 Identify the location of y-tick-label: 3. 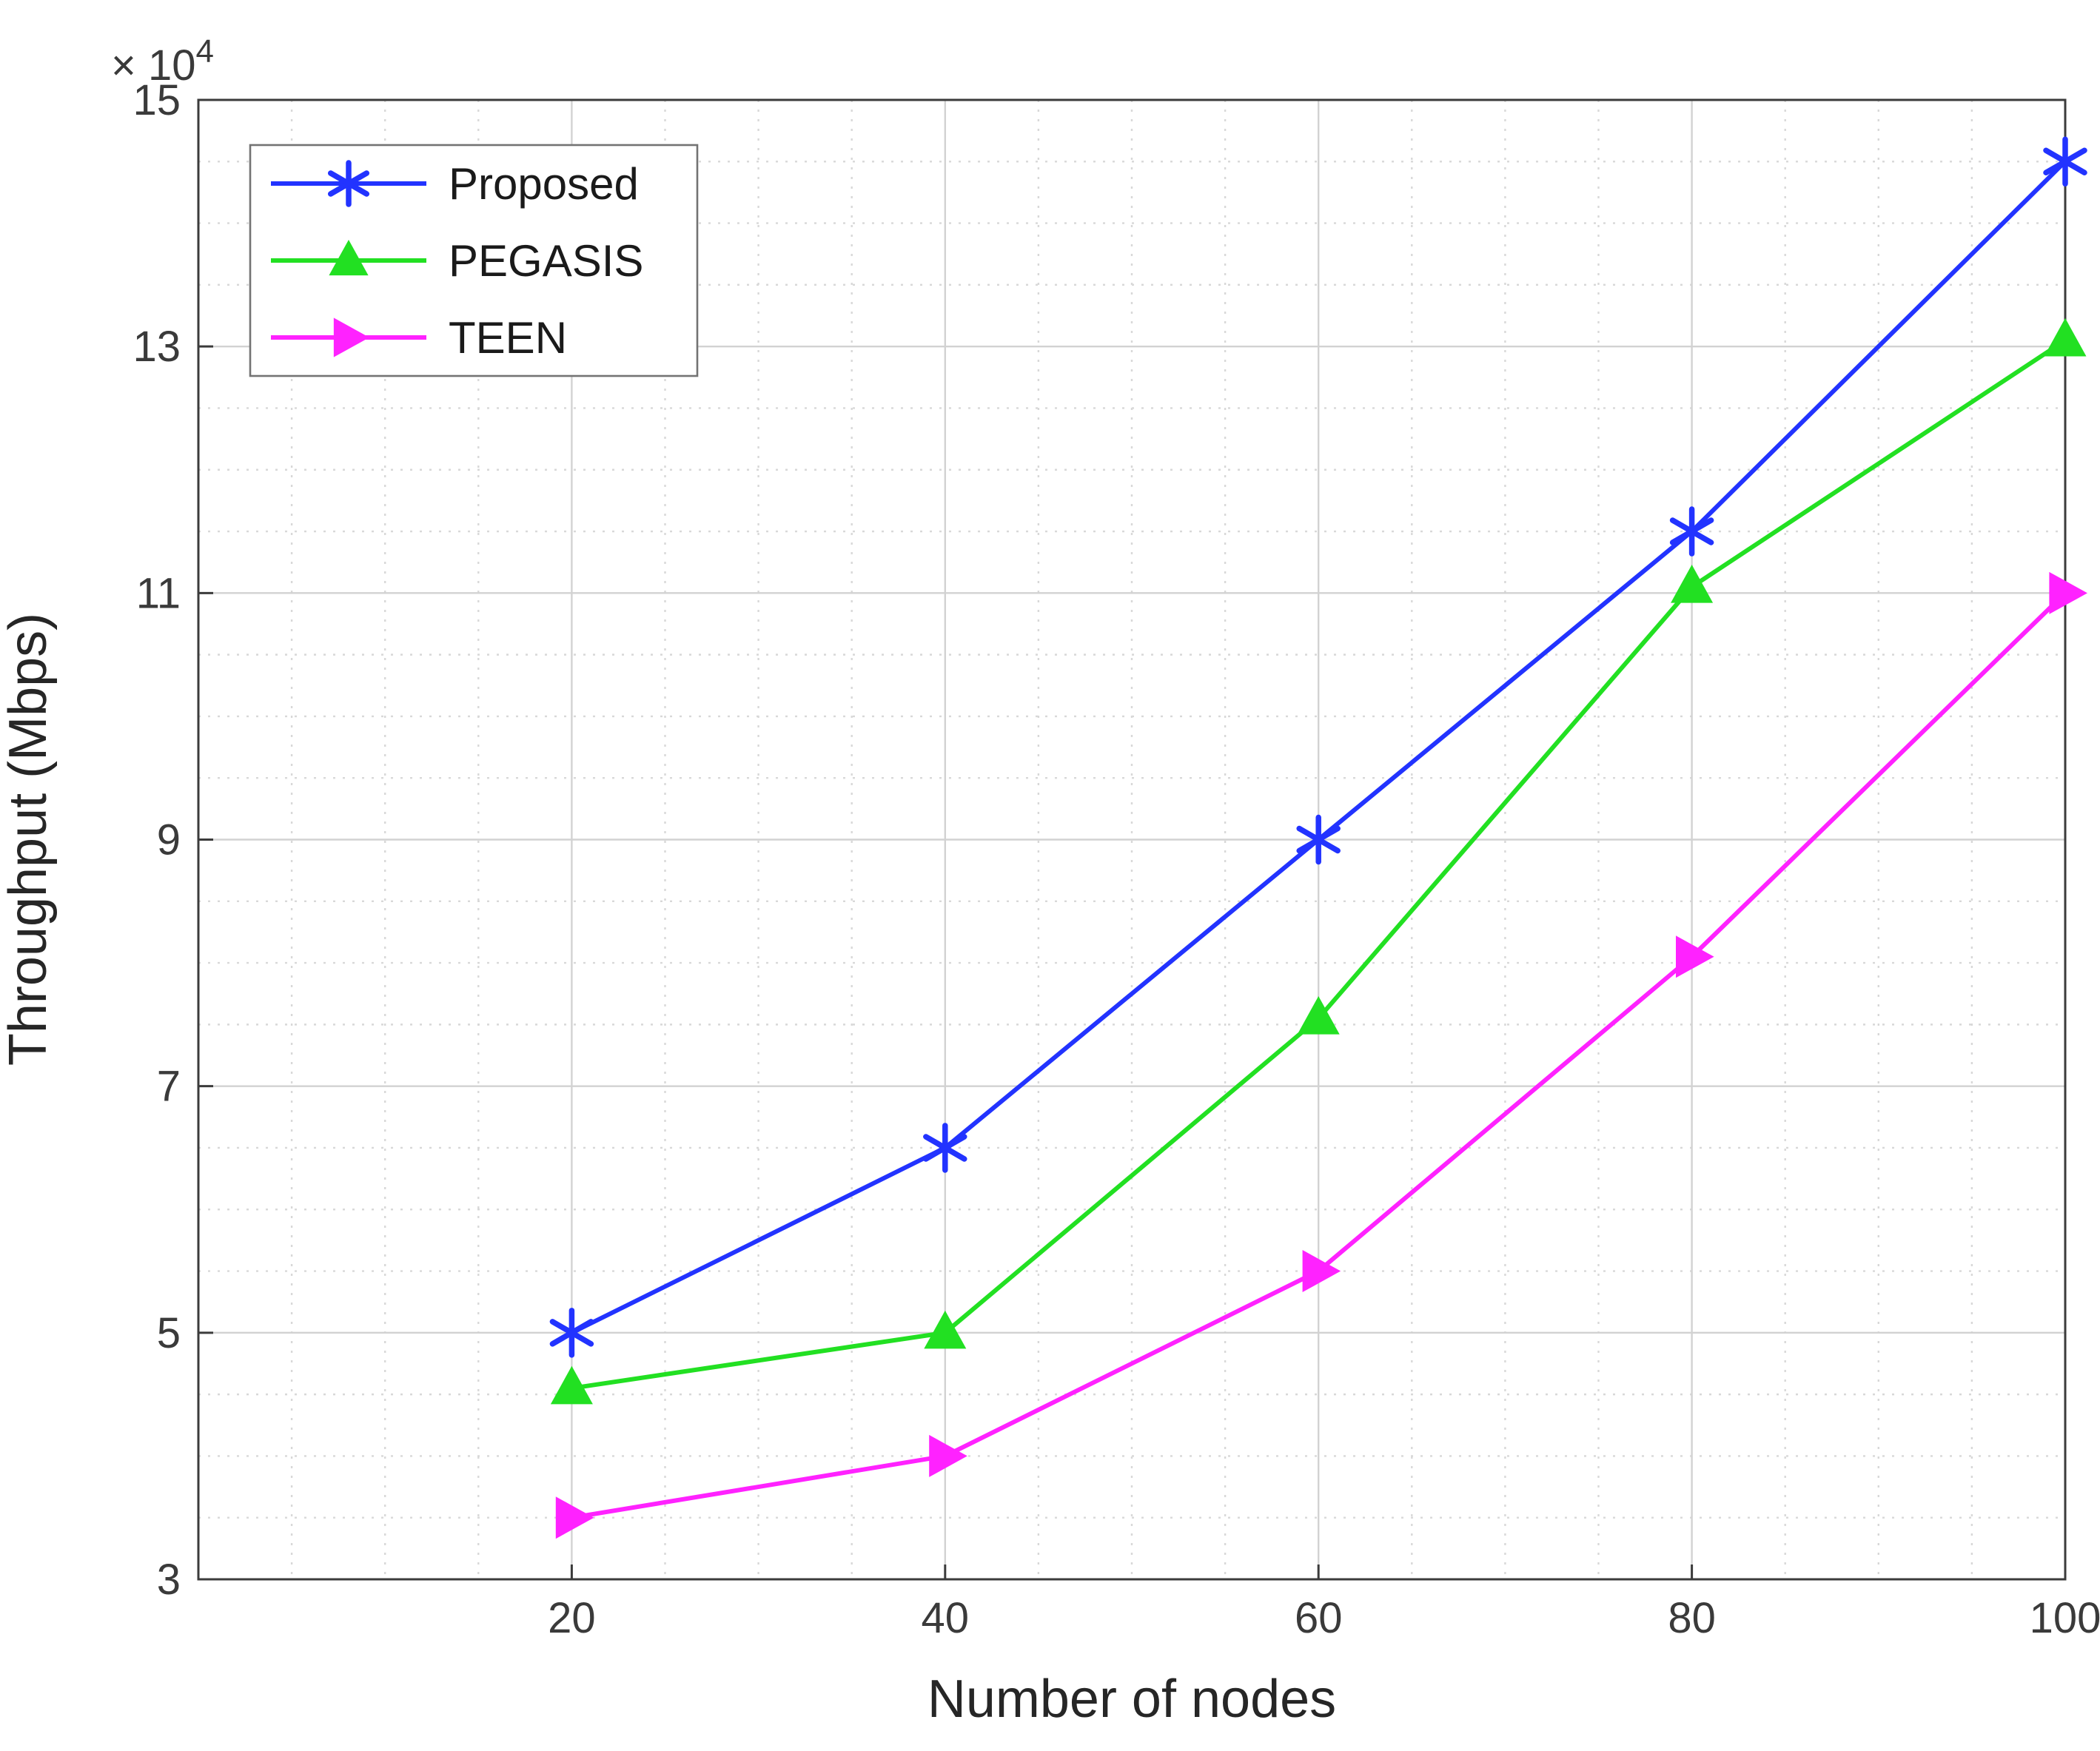
(169, 1580).